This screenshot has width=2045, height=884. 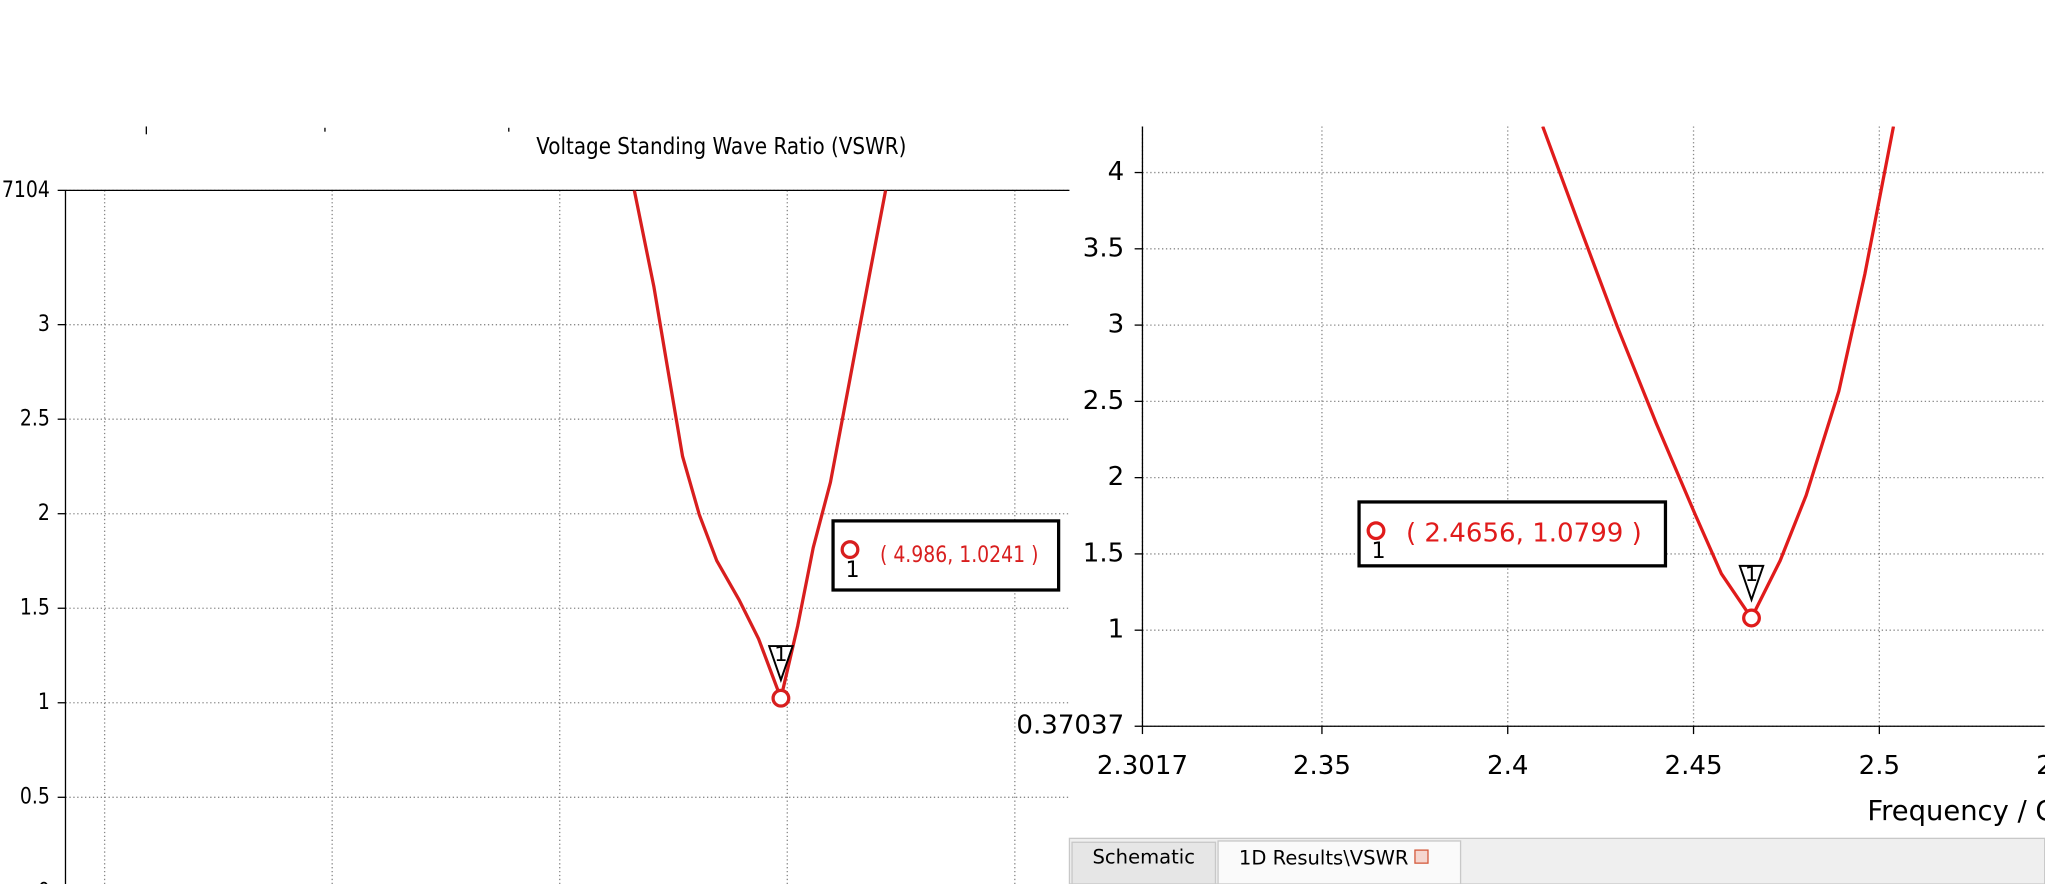 What do you see at coordinates (1879, 766) in the screenshot?
I see `x-tick-label: 2.5` at bounding box center [1879, 766].